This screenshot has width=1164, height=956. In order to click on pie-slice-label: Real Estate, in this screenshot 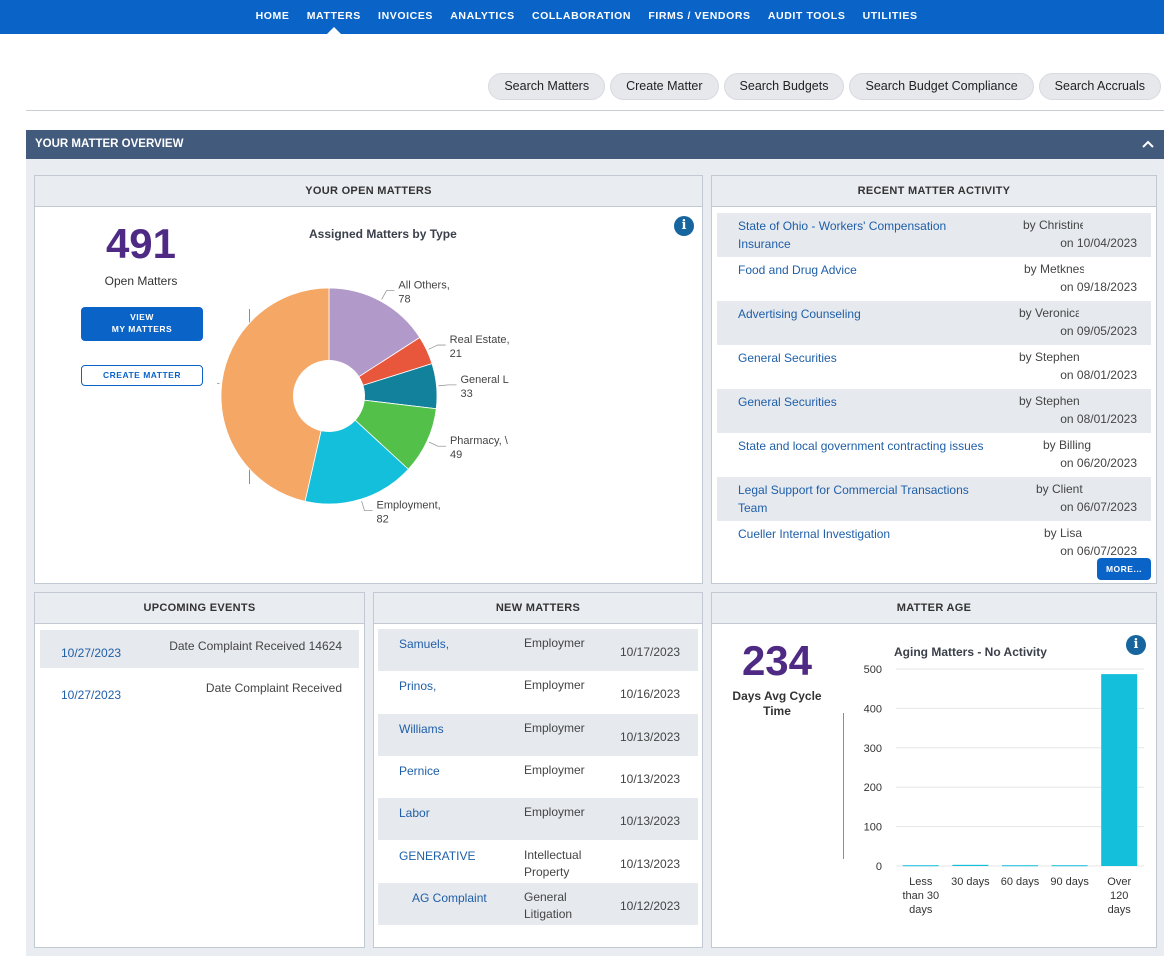, I will do `click(480, 340)`.